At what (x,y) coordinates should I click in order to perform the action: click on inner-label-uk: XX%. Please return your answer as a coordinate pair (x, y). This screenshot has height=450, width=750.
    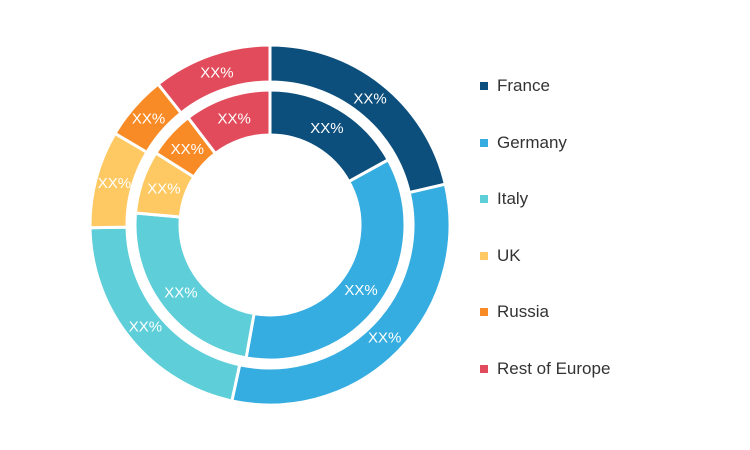
    Looking at the image, I should click on (163, 189).